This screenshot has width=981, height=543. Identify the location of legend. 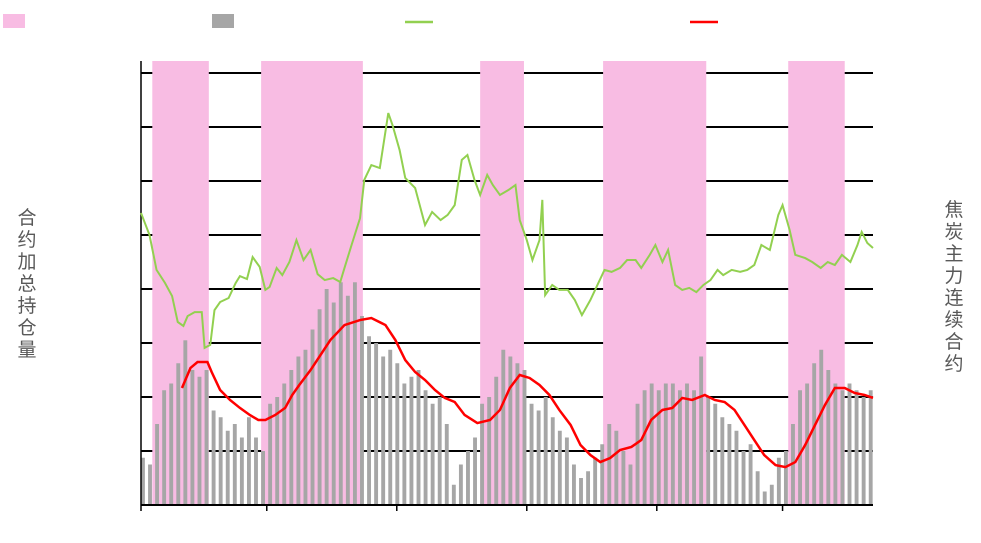
(360, 21).